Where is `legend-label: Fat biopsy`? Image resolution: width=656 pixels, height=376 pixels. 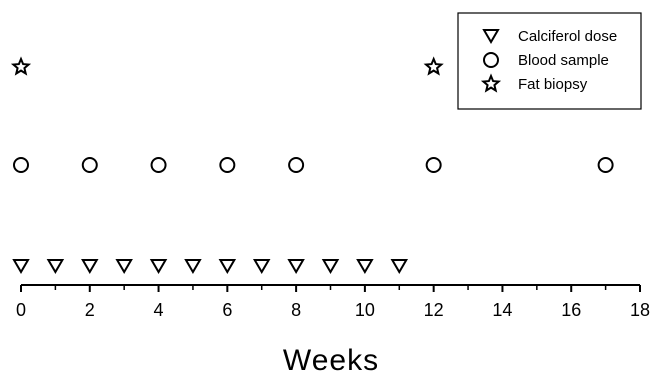 legend-label: Fat biopsy is located at coordinates (553, 84).